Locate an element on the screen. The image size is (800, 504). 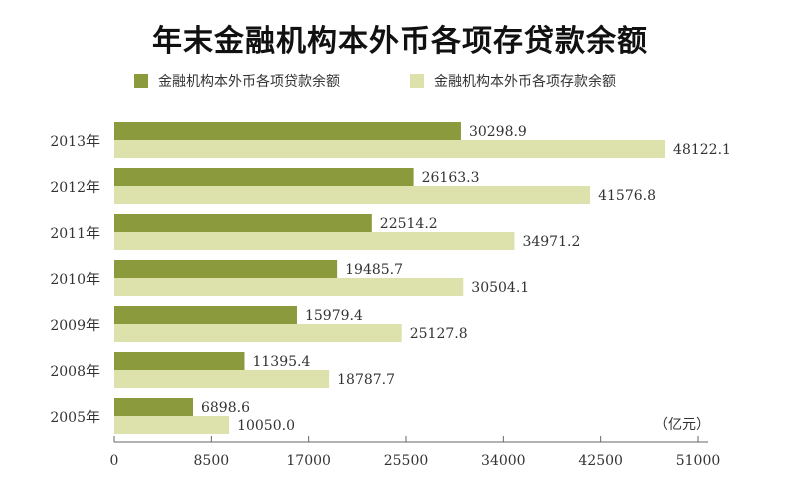
deposit-value-label: 10050.0 is located at coordinates (266, 426).